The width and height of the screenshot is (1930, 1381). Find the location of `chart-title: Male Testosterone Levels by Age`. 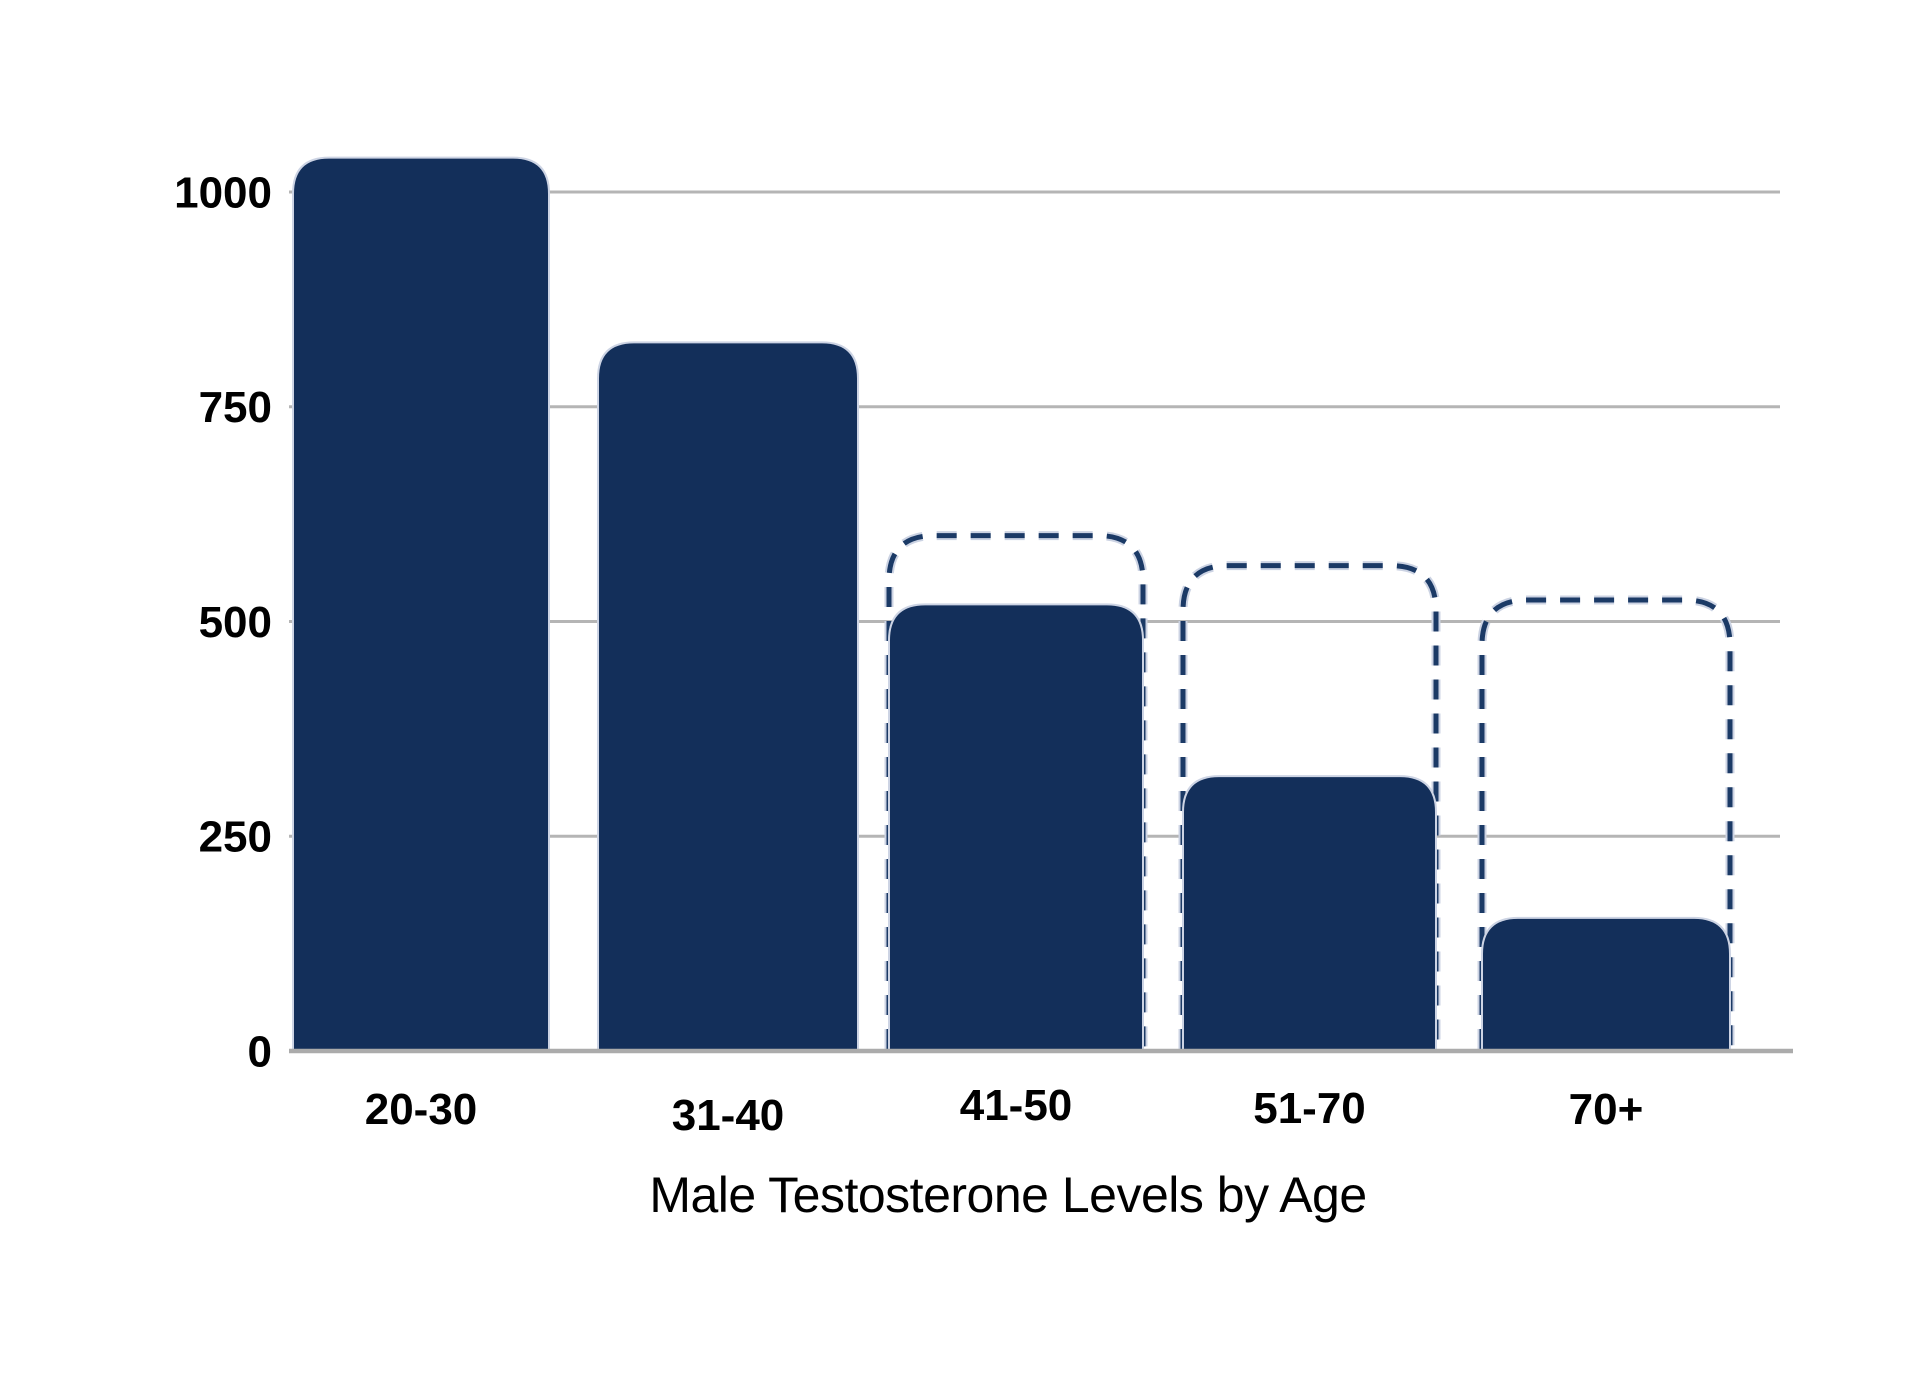

chart-title: Male Testosterone Levels by Age is located at coordinates (1007, 1195).